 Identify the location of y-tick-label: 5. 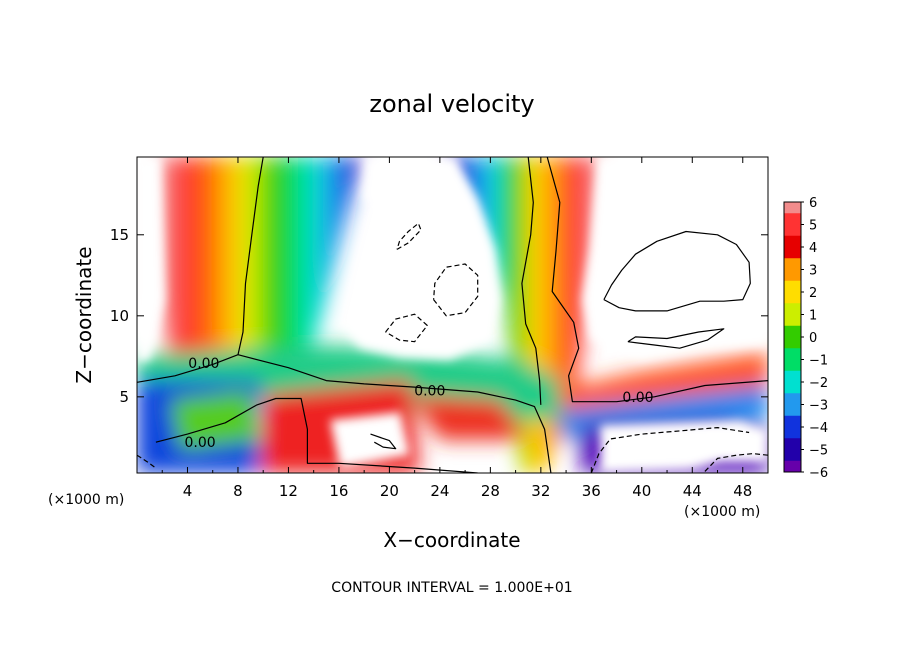
(124, 397).